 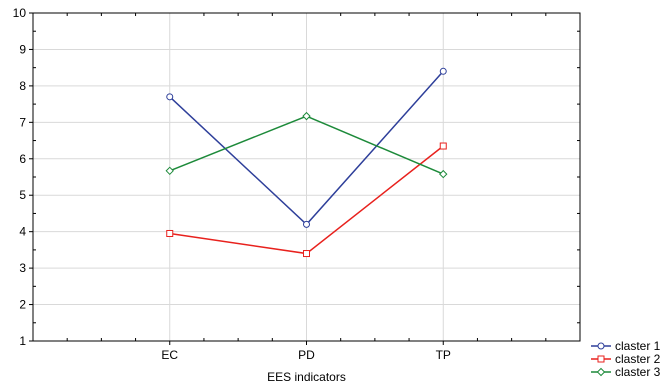 I want to click on y-tick-label: 1, so click(x=22, y=341).